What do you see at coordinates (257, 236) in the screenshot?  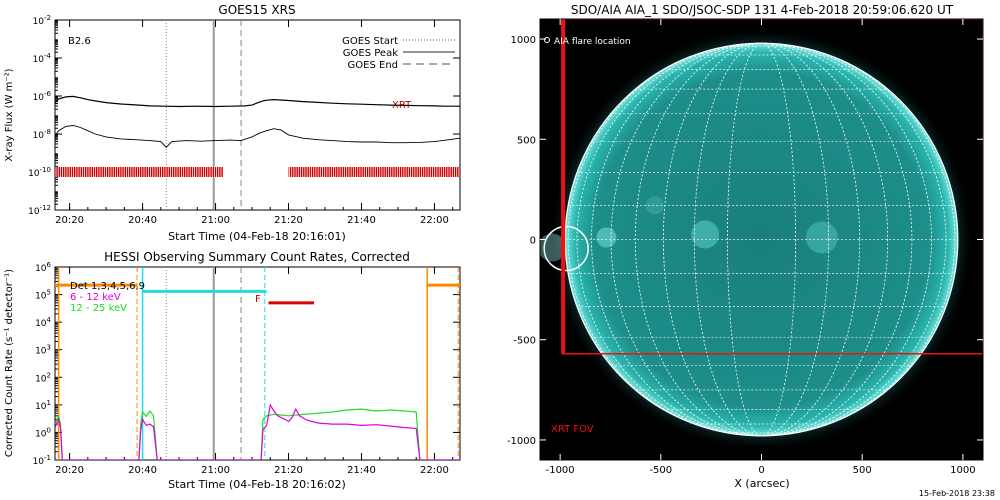 I see `goes-x-axis-label: Start Time (04-Feb-18 20:16:01)` at bounding box center [257, 236].